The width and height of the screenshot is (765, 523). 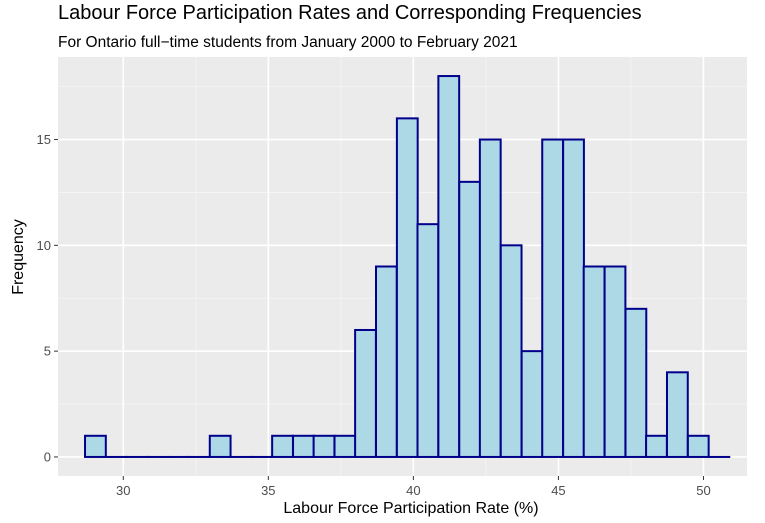 What do you see at coordinates (413, 490) in the screenshot?
I see `x-tick-label: 40` at bounding box center [413, 490].